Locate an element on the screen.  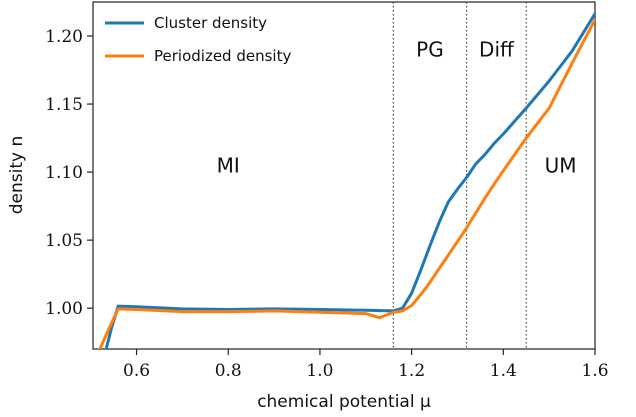
y-tick-label: 1.20 is located at coordinates (64, 37).